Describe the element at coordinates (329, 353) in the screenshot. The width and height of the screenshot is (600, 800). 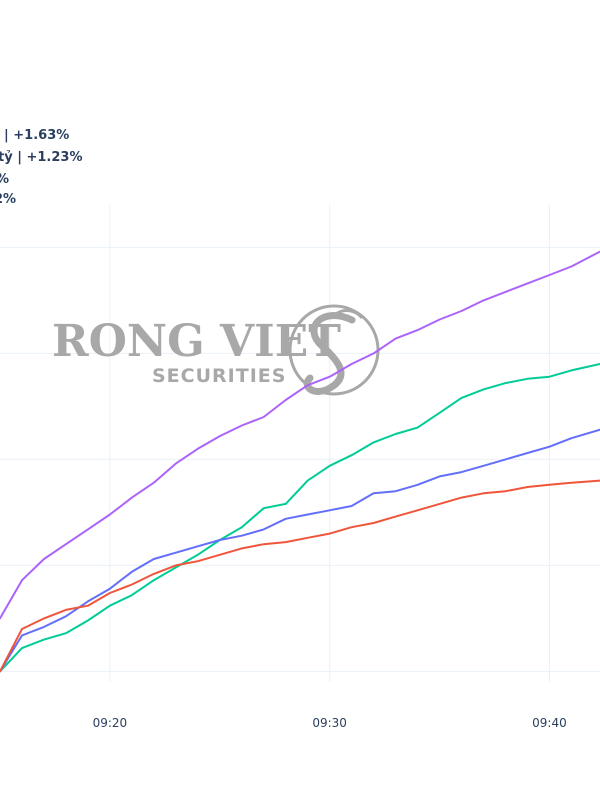
I see `dragon-s-icon` at that location.